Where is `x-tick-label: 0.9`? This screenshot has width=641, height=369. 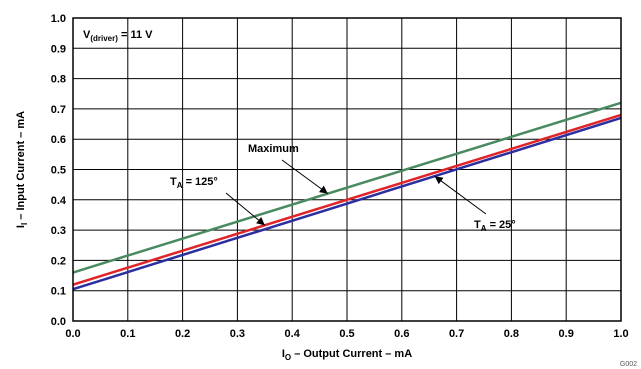 x-tick-label: 0.9 is located at coordinates (566, 334).